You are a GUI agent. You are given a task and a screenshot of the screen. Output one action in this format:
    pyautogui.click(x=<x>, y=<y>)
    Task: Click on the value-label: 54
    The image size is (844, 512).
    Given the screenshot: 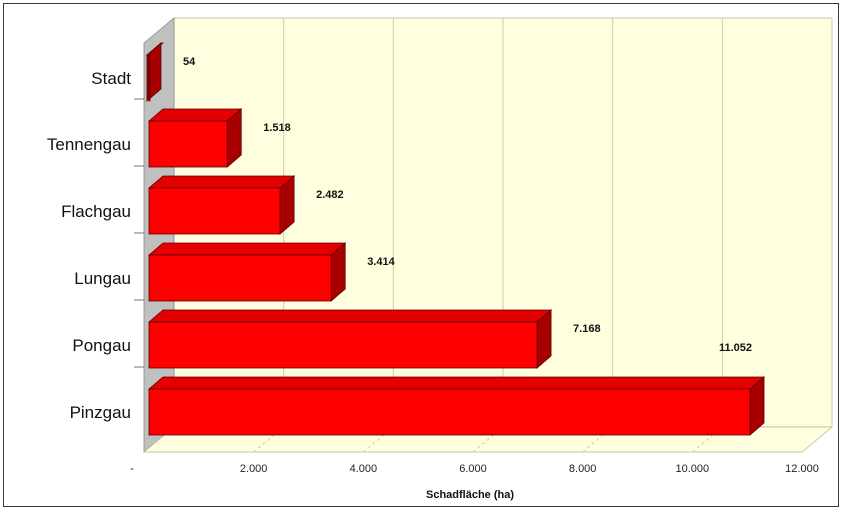 What is the action you would take?
    pyautogui.click(x=189, y=62)
    